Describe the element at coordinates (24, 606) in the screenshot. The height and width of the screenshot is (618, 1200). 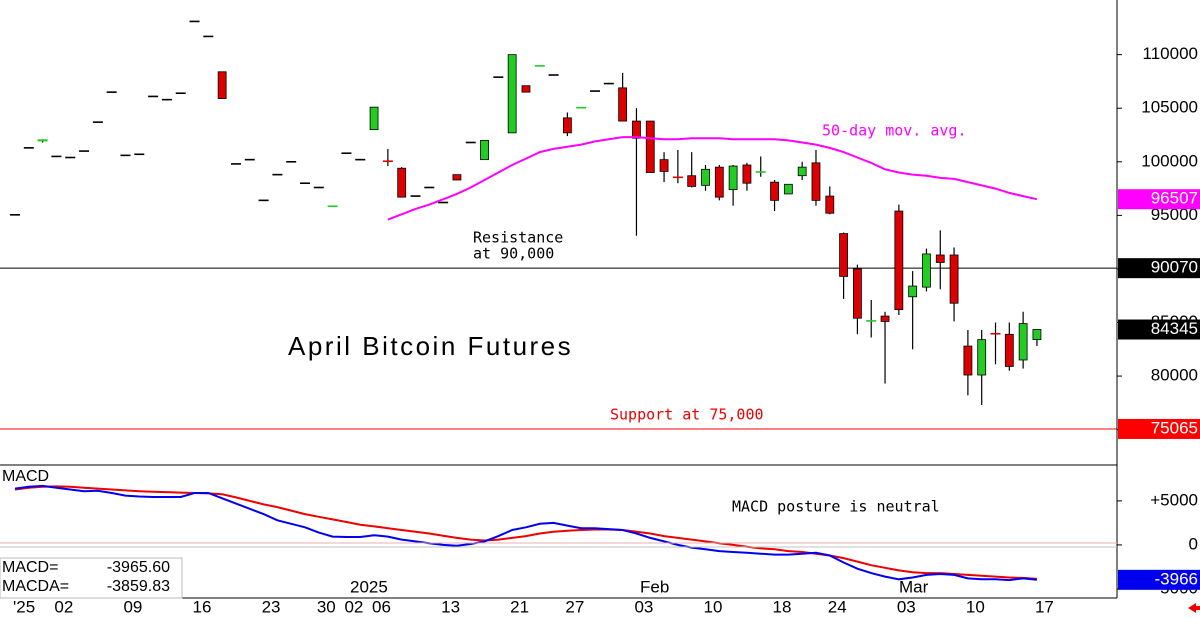
I see `x-tick-label: '25` at that location.